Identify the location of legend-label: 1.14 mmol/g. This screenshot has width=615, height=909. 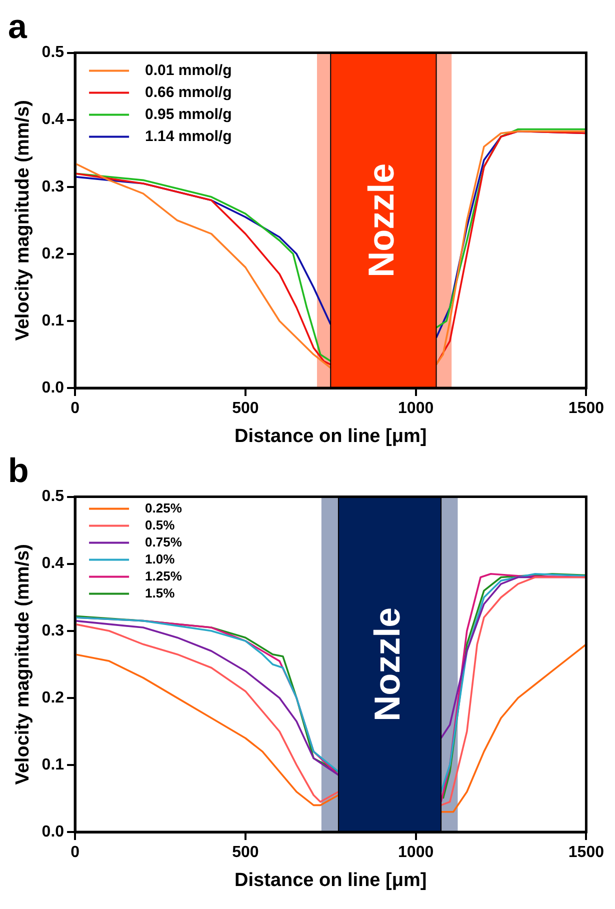
(188, 136).